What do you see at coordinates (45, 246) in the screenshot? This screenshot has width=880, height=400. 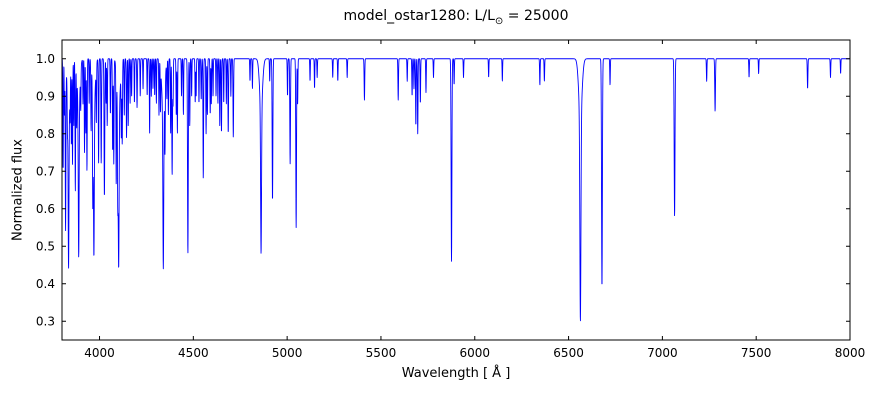 I see `y-tick-label: 0.5` at bounding box center [45, 246].